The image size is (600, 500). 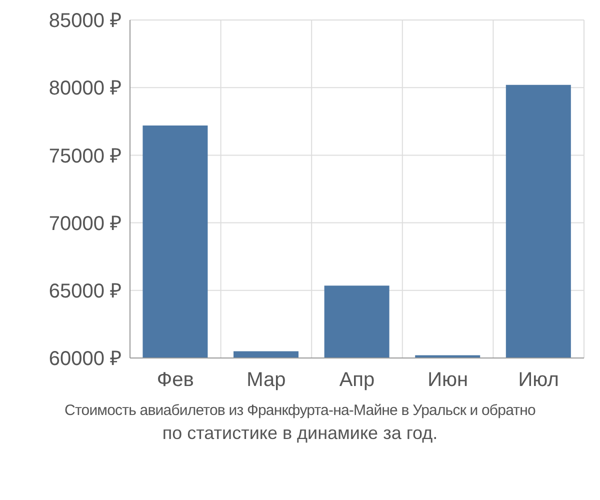 What do you see at coordinates (300, 410) in the screenshot?
I see `text: Стоимость авиабилетов из Франкфурта-на-Майне в Уральск и обратно` at bounding box center [300, 410].